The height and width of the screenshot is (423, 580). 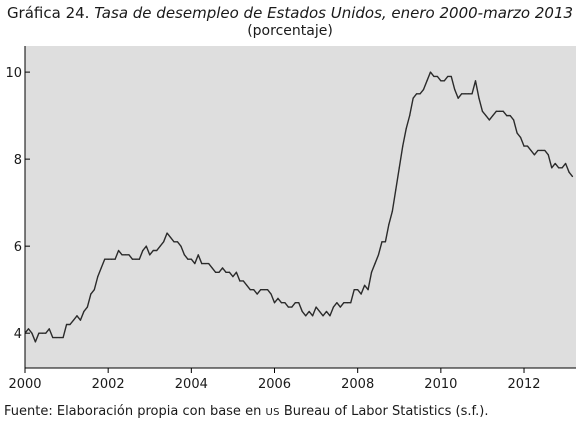 What do you see at coordinates (274, 384) in the screenshot?
I see `x-tick-label: 2006` at bounding box center [274, 384].